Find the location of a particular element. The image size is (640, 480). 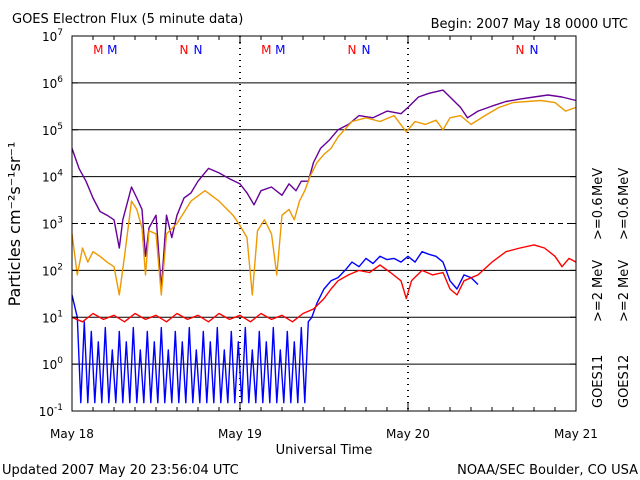

x-axis-tick-labels: May 18 May 19 May 20 May 21 is located at coordinates (324, 434).